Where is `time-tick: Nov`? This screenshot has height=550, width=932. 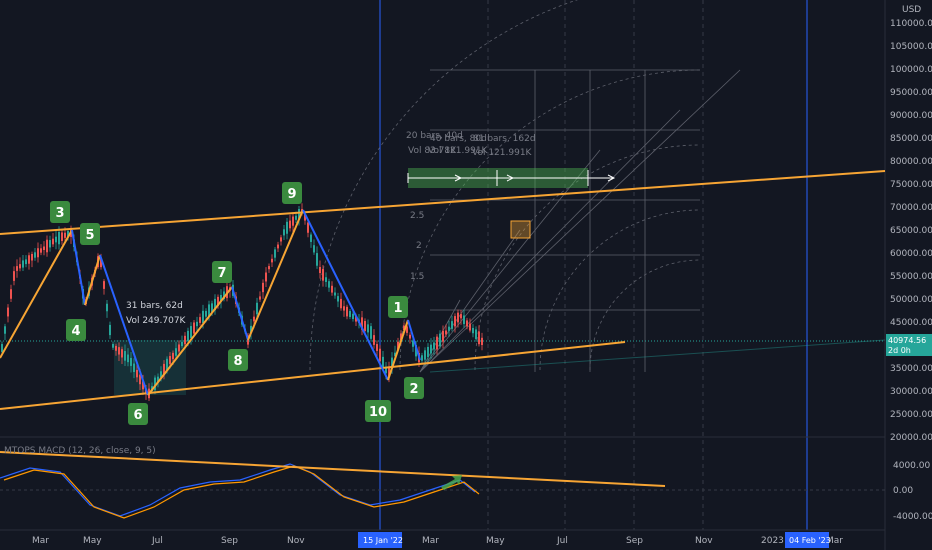 time-tick: Nov is located at coordinates (704, 541).